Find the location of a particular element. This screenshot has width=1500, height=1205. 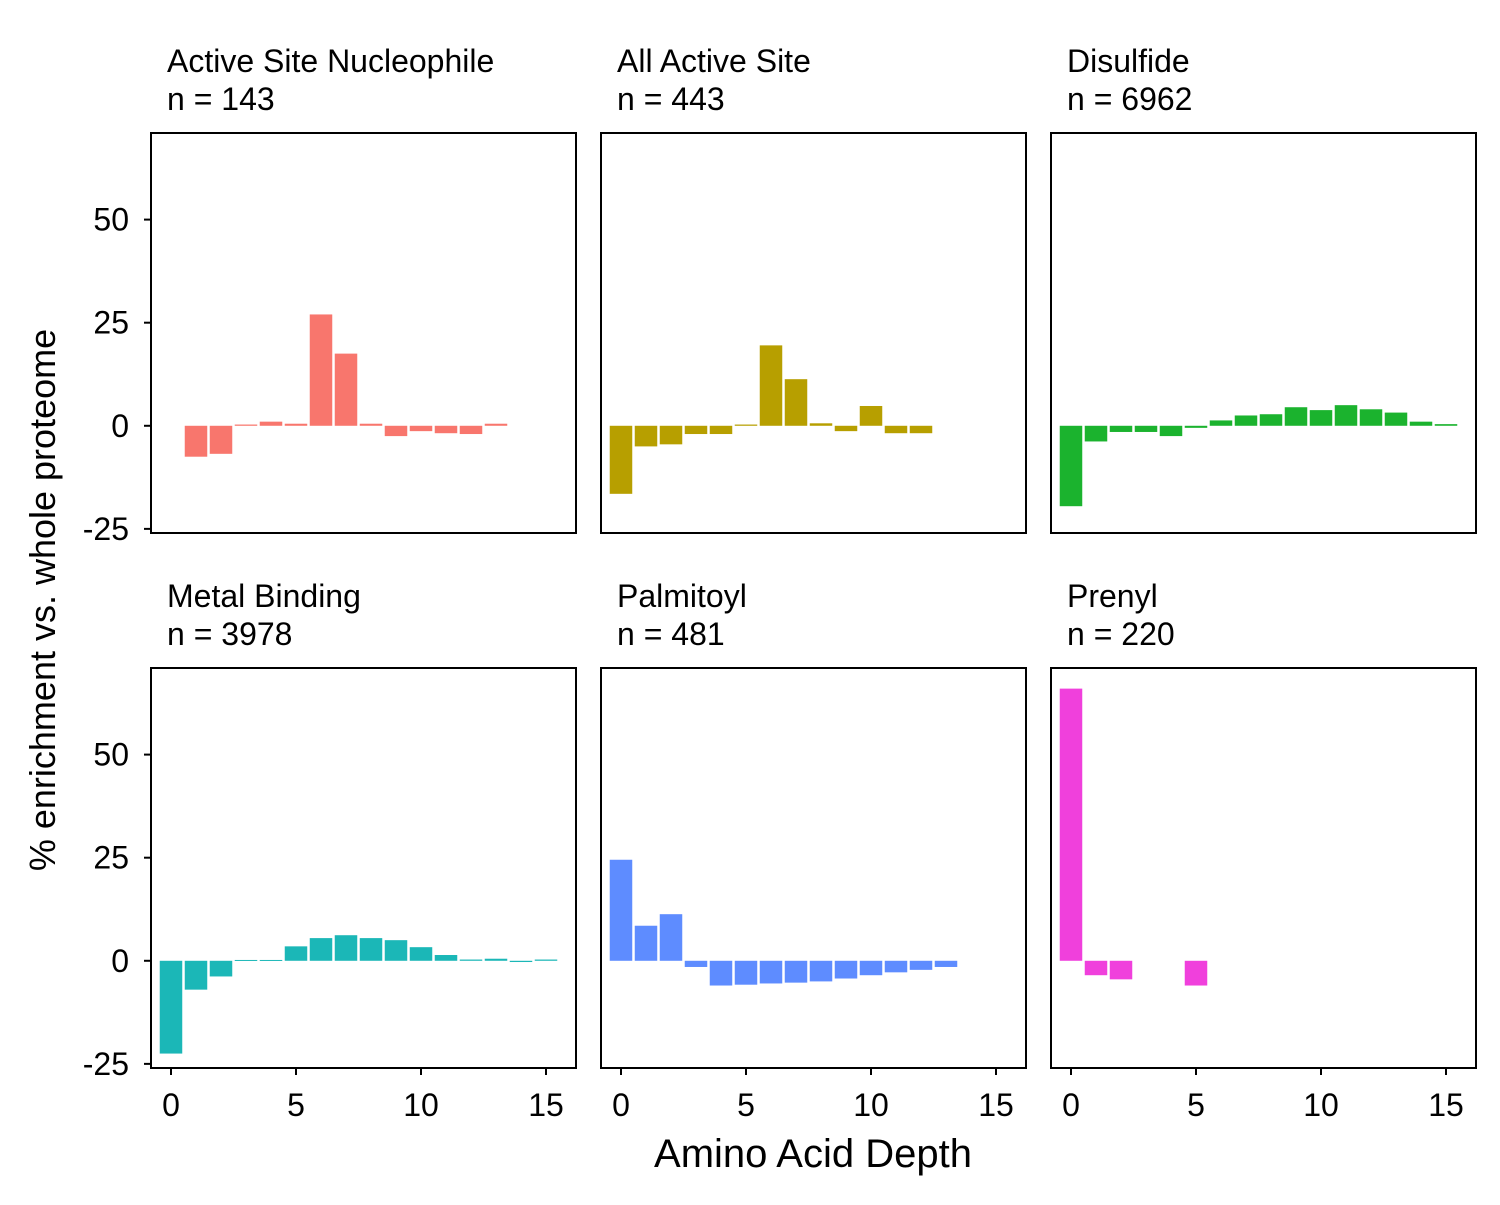

facet-count: n = 3978 is located at coordinates (229, 634).